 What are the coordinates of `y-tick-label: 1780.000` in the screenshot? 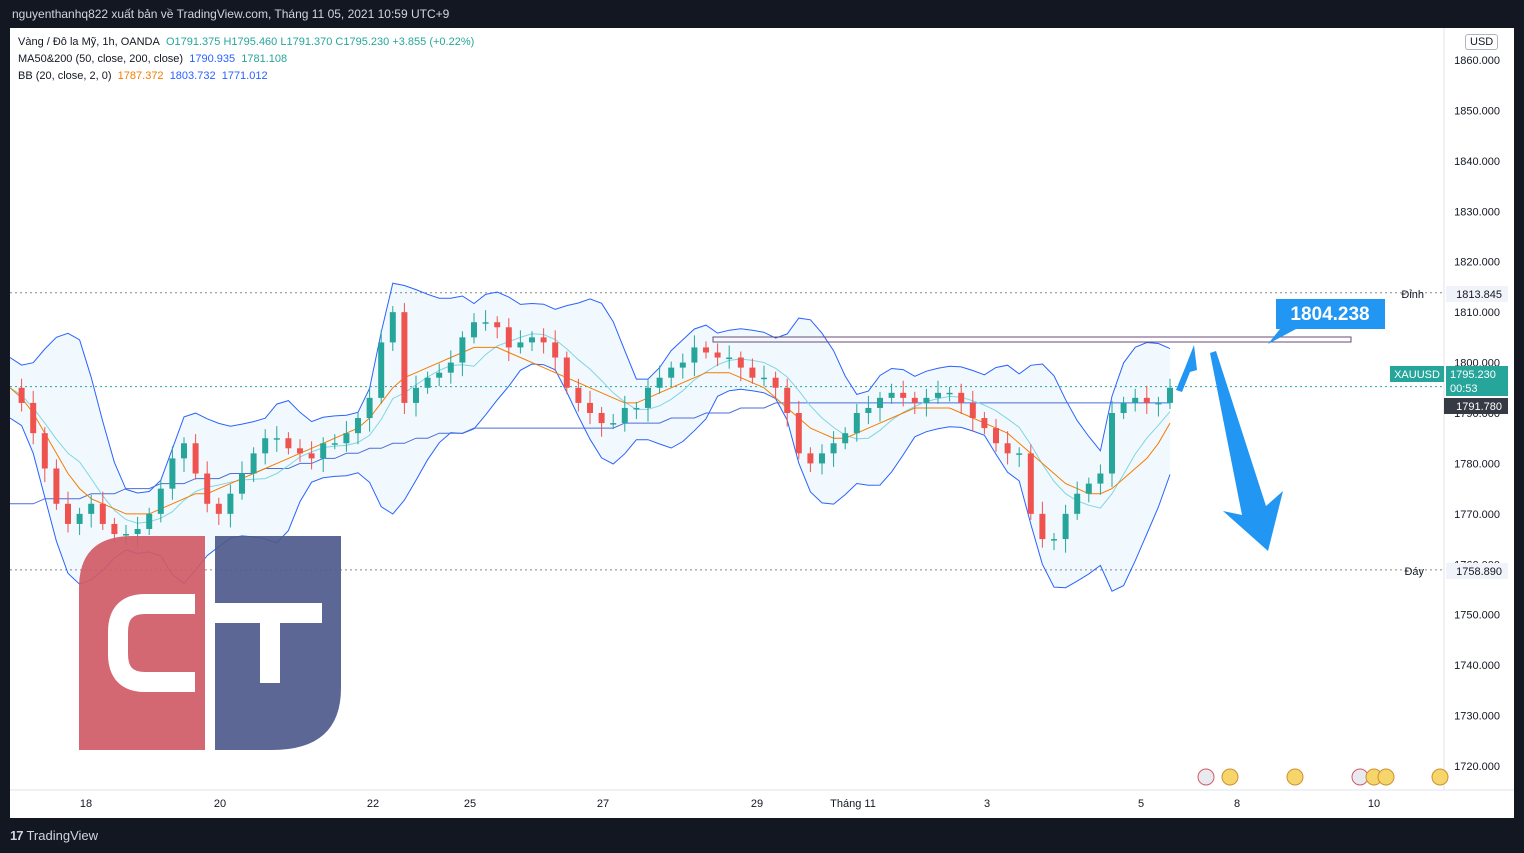 It's located at (1477, 464).